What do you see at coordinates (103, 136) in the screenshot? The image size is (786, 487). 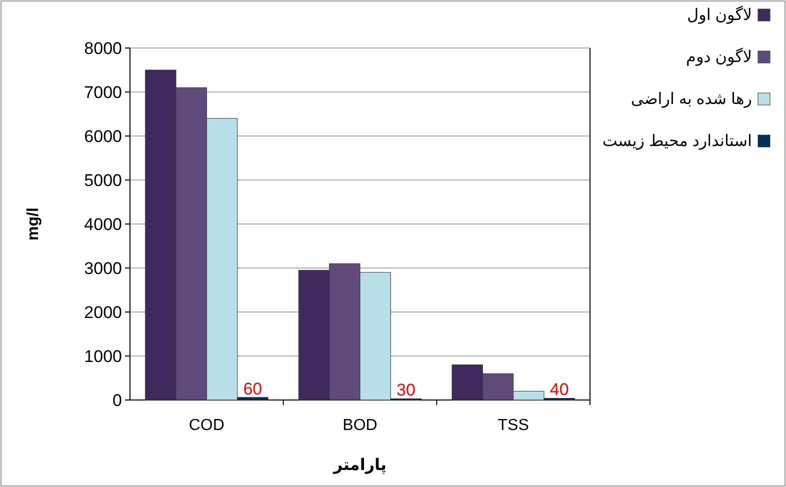 I see `y-tick-label: 6000` at bounding box center [103, 136].